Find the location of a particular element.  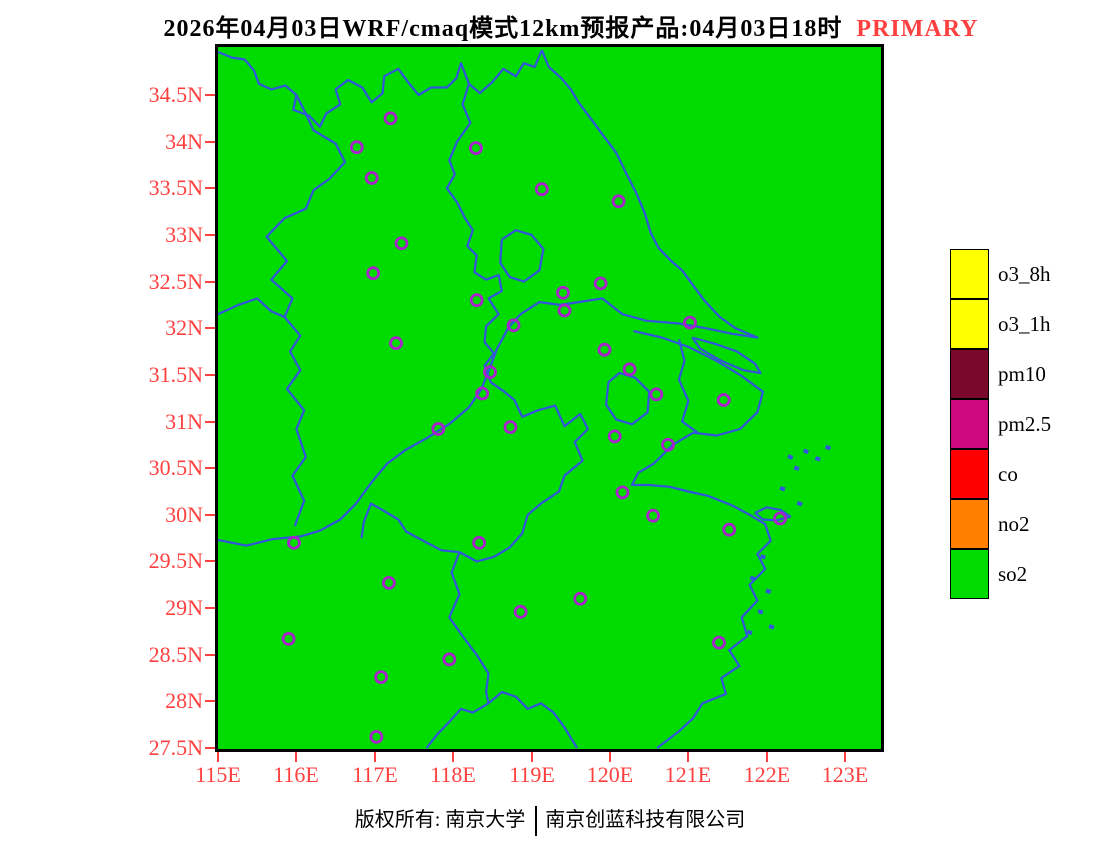

lat-tick-label: 29N is located at coordinates (184, 607).